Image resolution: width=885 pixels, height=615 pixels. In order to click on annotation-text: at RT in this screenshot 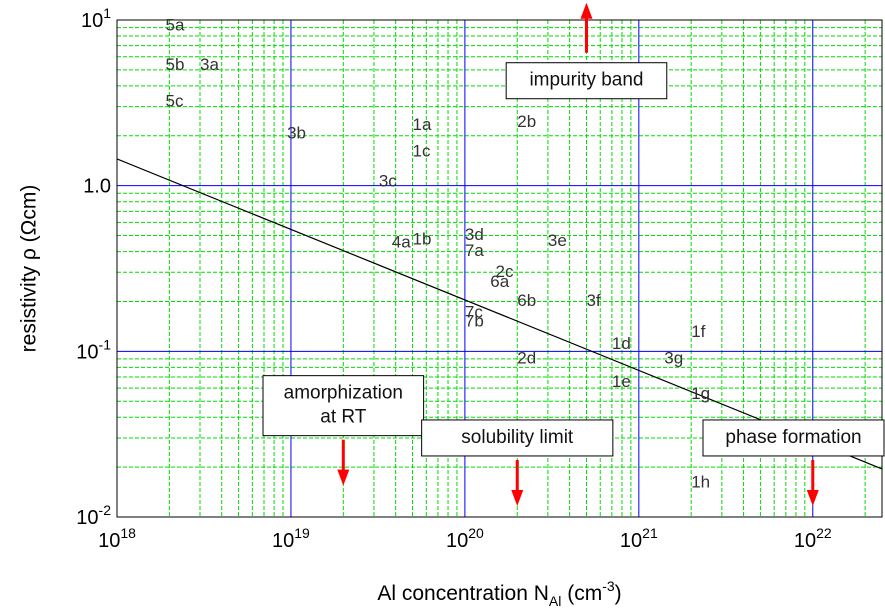, I will do `click(343, 417)`.